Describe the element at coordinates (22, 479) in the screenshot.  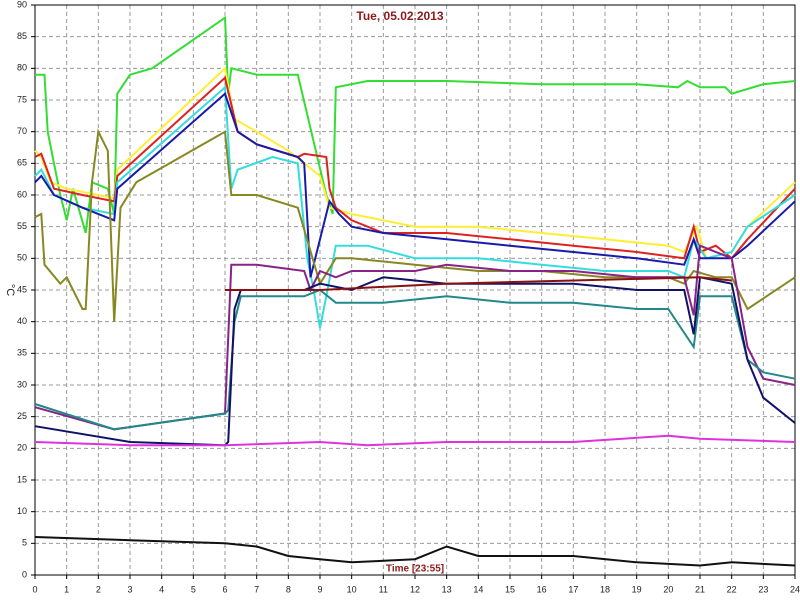
I see `y-tick-label: 15` at that location.